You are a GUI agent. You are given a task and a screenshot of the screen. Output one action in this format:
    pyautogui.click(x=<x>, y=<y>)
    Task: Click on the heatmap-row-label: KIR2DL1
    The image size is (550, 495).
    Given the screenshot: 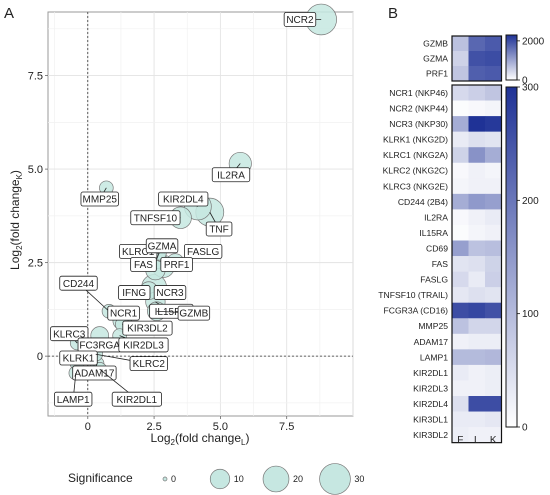 What is the action you would take?
    pyautogui.click(x=430, y=373)
    